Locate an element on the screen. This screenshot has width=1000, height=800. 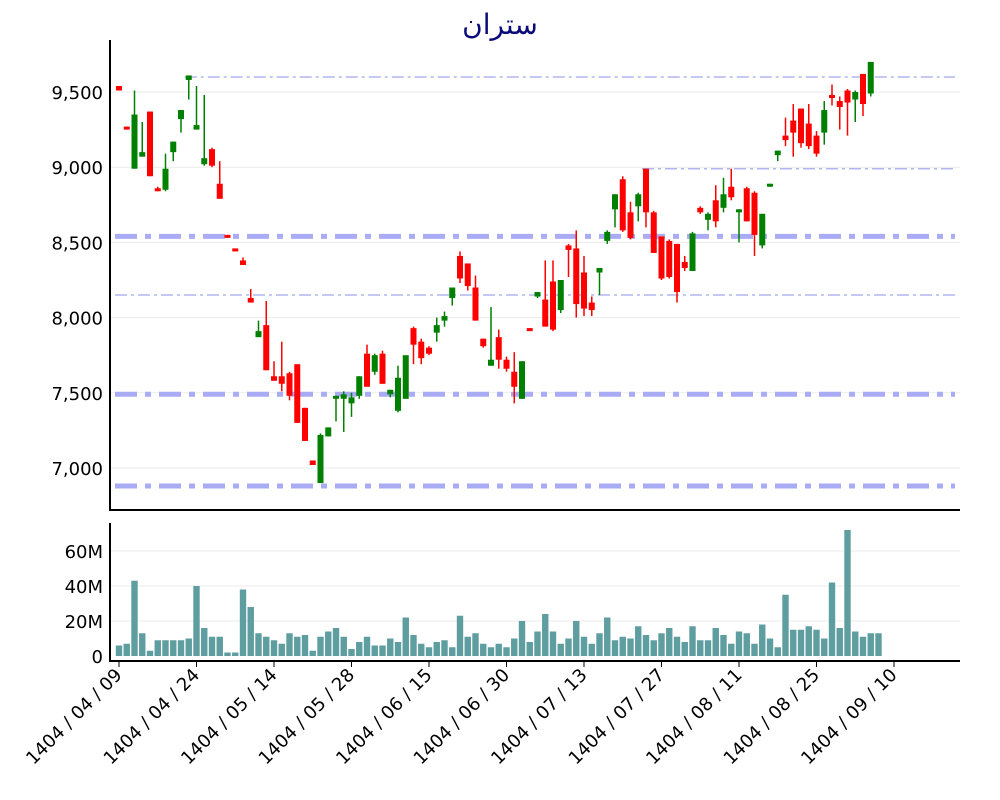
volume-tick-label: 0 is located at coordinates (97, 657).